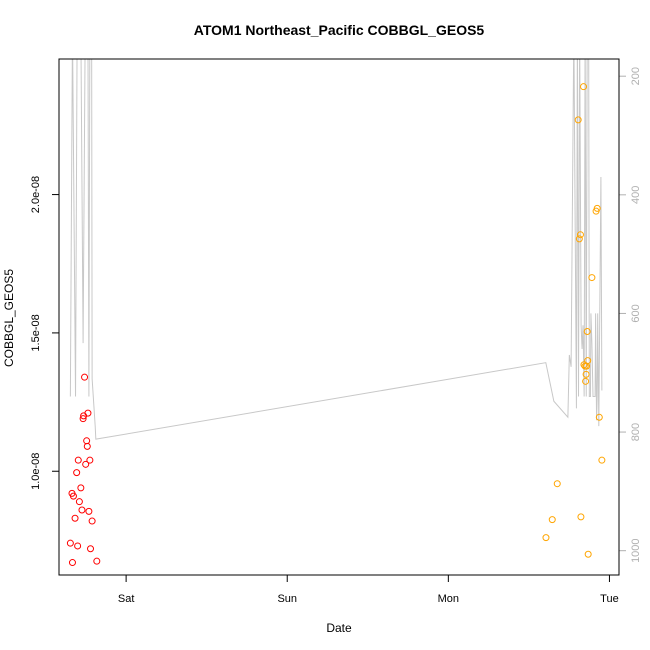 The image size is (650, 650). I want to click on x-tick-label: Mon, so click(448, 599).